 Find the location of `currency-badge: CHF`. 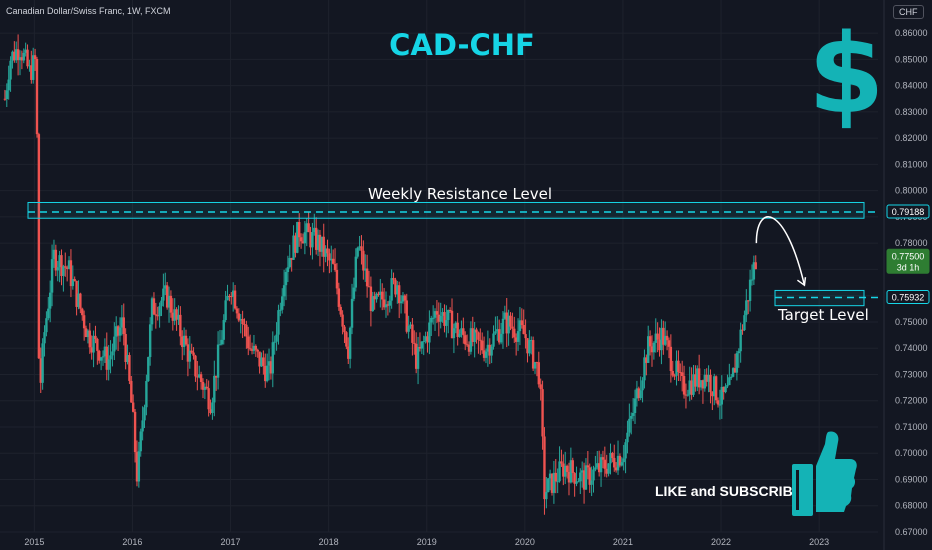

currency-badge: CHF is located at coordinates (908, 12).